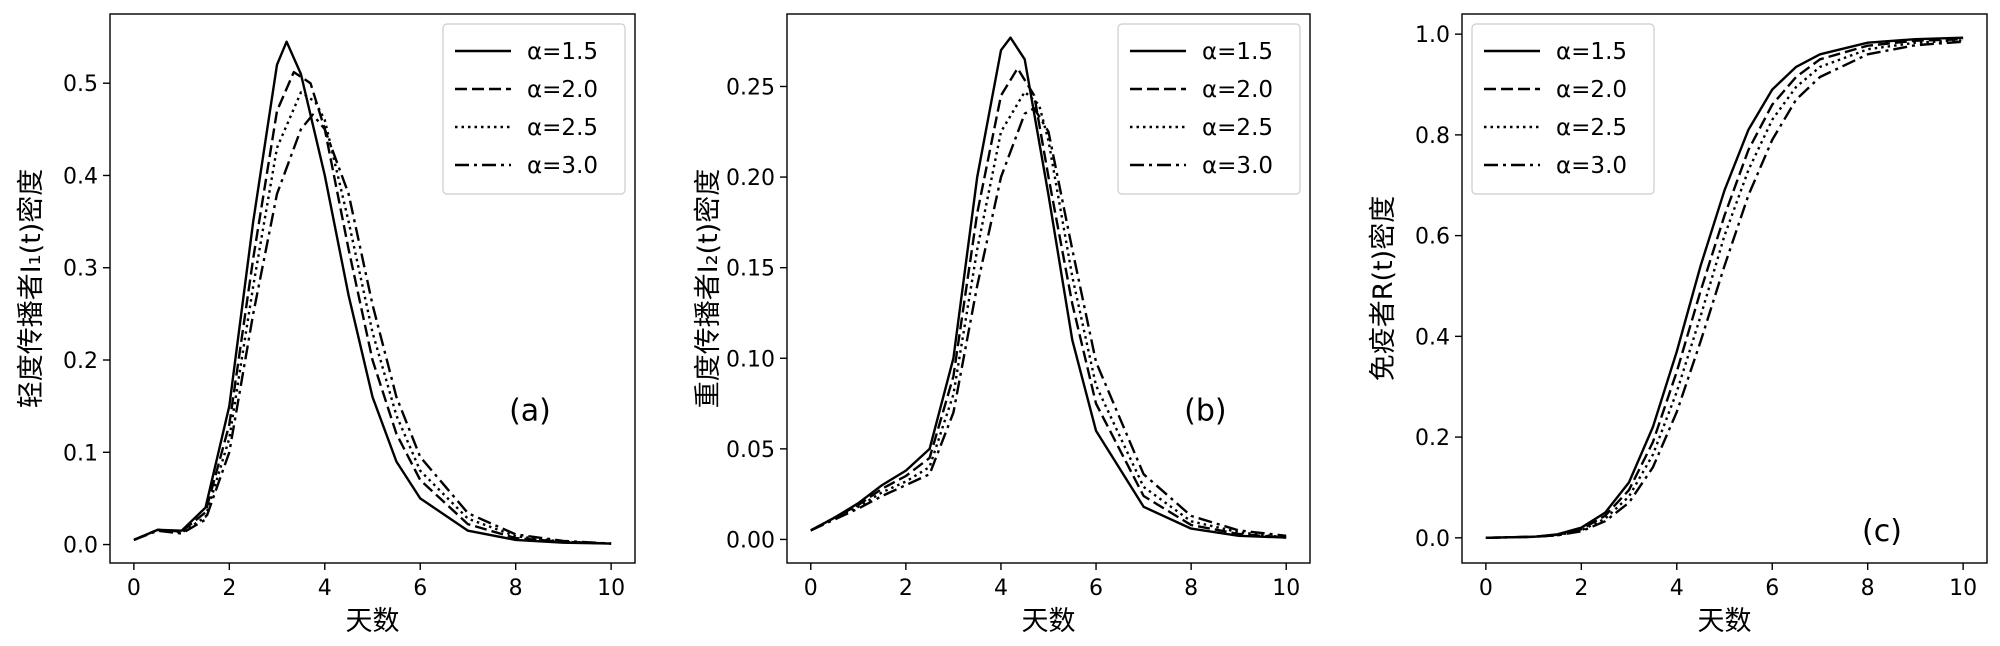 The width and height of the screenshot is (2000, 646). Describe the element at coordinates (1383, 288) in the screenshot. I see `y-axis-label: 免疫者R(t)密度` at that location.